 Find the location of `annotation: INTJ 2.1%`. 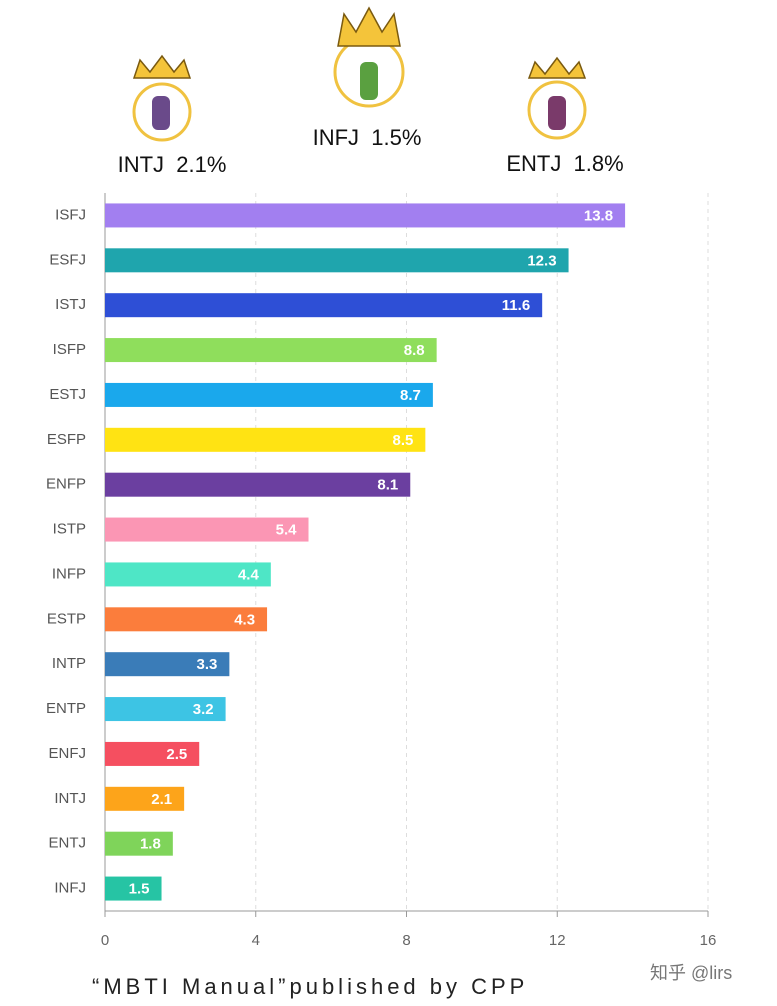

annotation: INTJ 2.1% is located at coordinates (172, 164).